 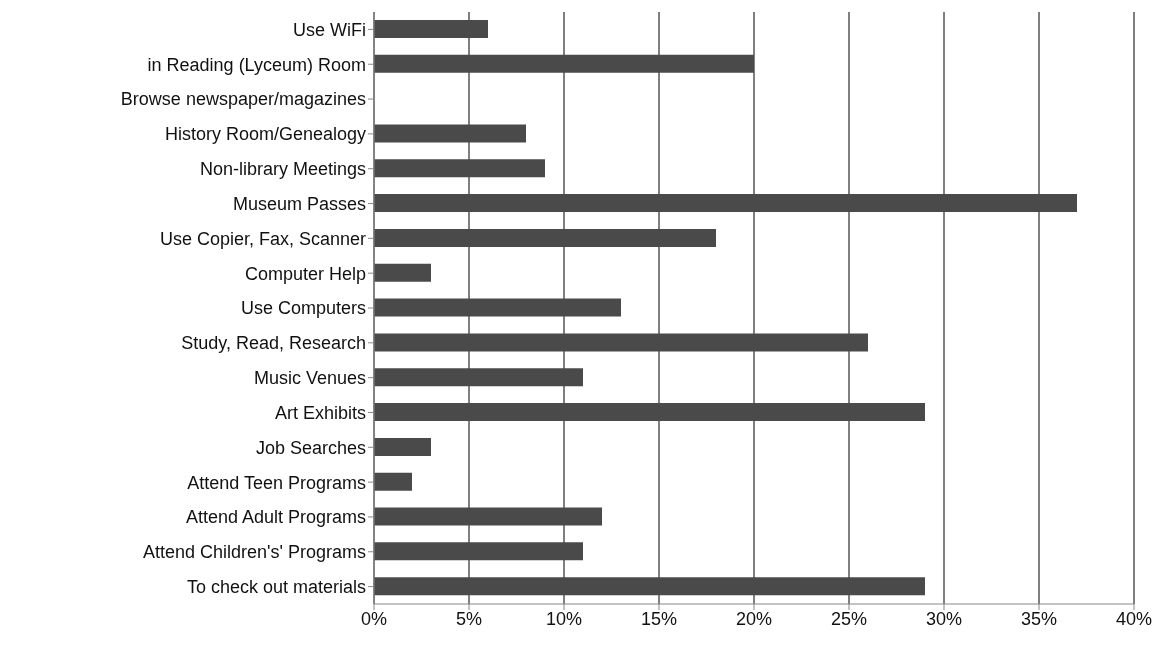 I want to click on x-tick-label: 10%, so click(x=564, y=618).